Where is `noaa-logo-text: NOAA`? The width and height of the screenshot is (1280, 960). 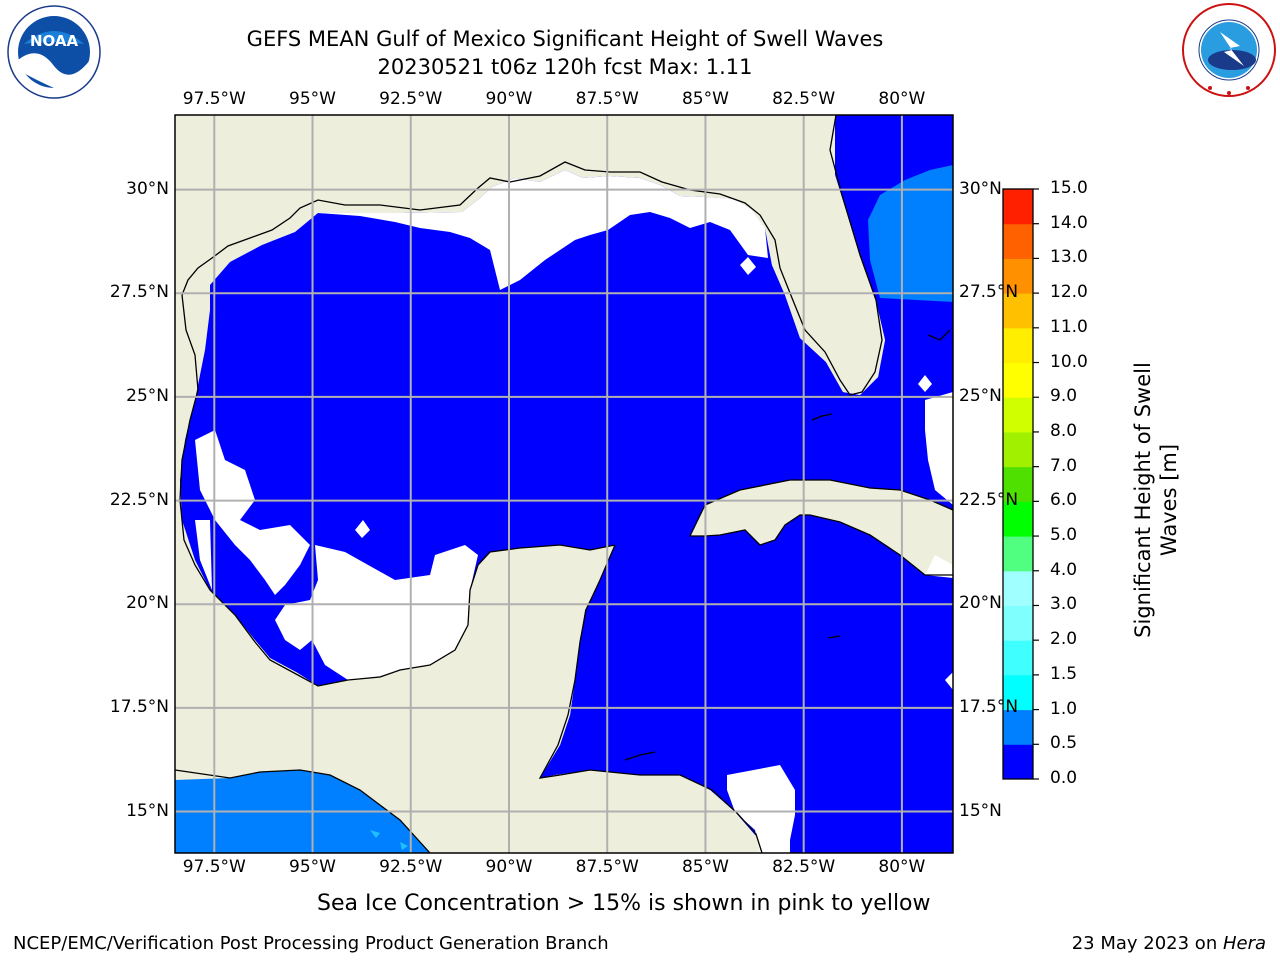 noaa-logo-text: NOAA is located at coordinates (54, 41).